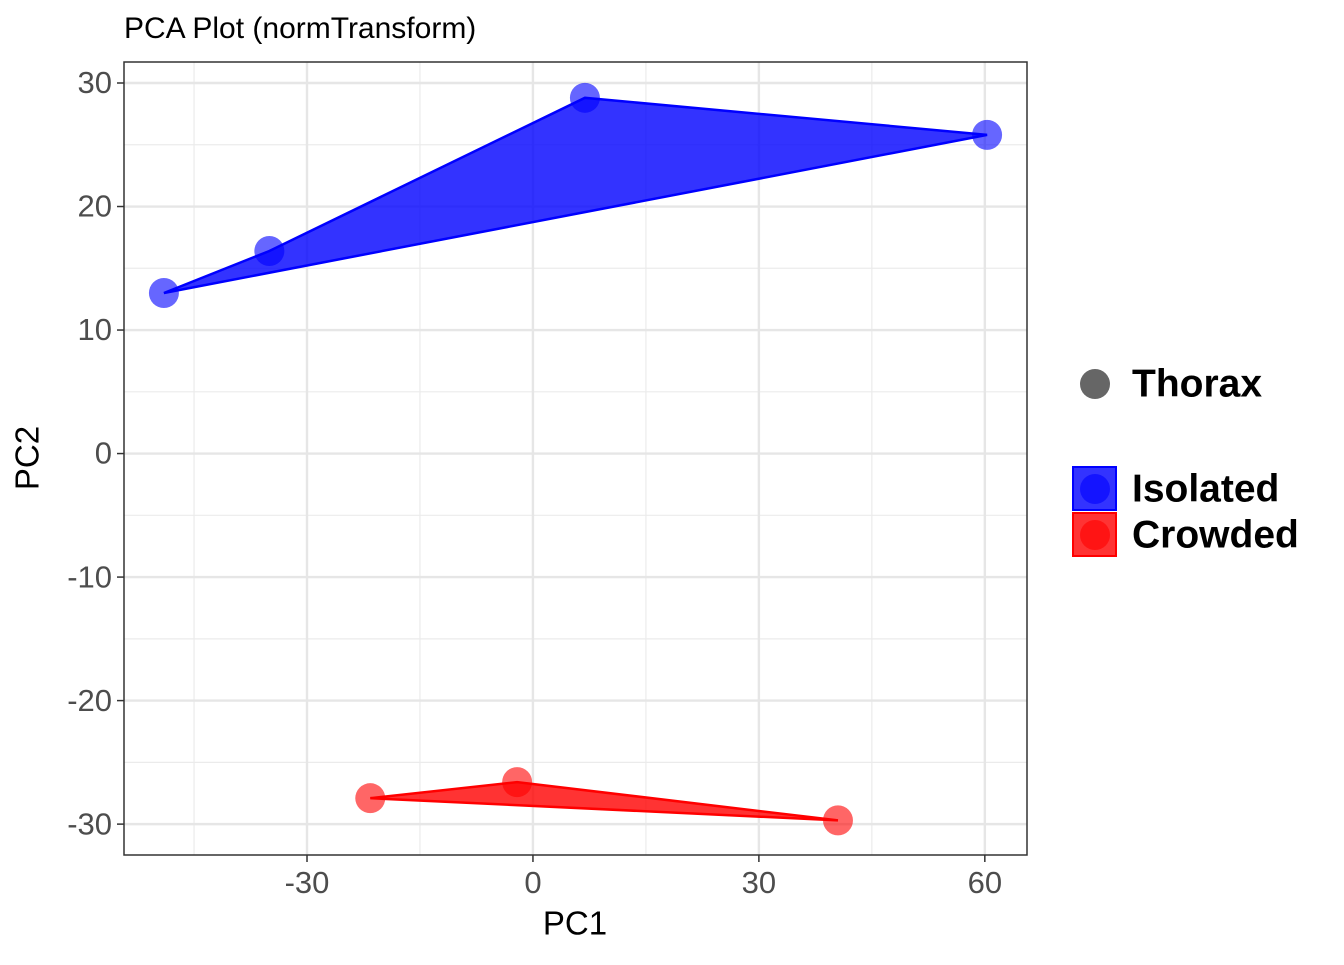 The image size is (1344, 965). I want to click on y-tick-label: -20, so click(89, 700).